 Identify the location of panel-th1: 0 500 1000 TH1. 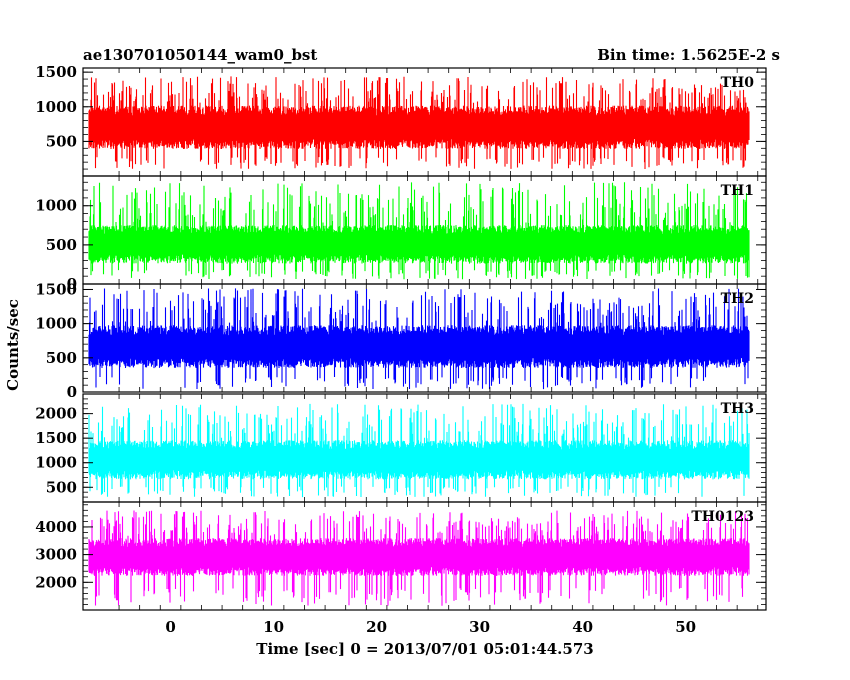
(401, 234).